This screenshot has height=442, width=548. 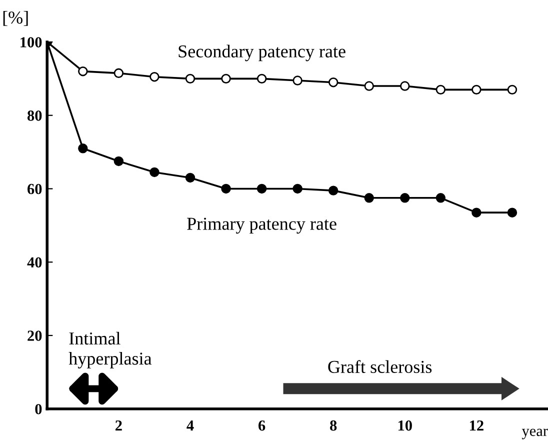 I want to click on series-label: Secondary patency rate, so click(x=262, y=53).